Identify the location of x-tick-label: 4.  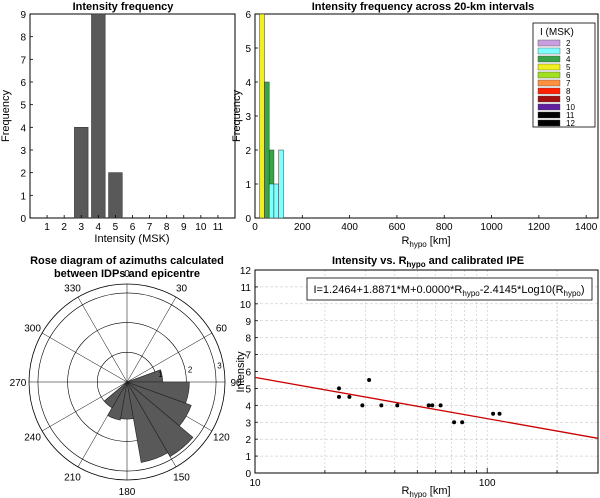
(99, 227).